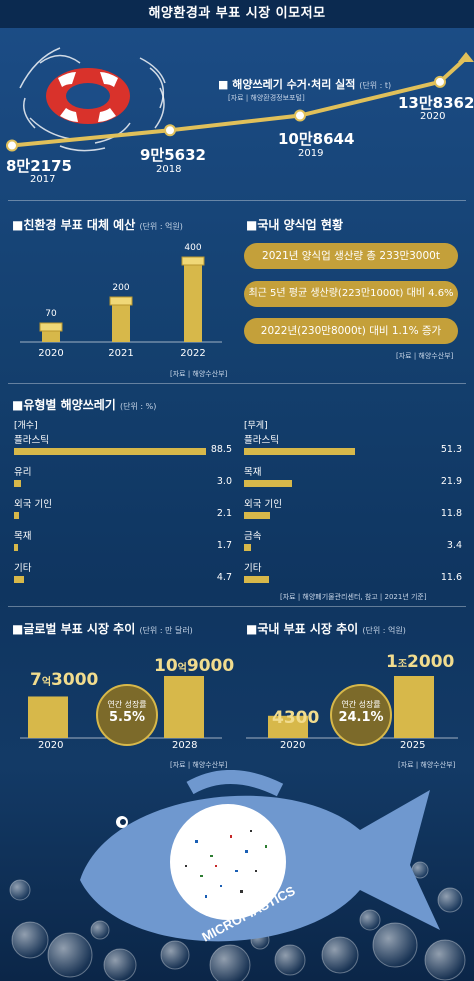 The height and width of the screenshot is (981, 474). I want to click on waste-year-2020: 2020, so click(433, 116).